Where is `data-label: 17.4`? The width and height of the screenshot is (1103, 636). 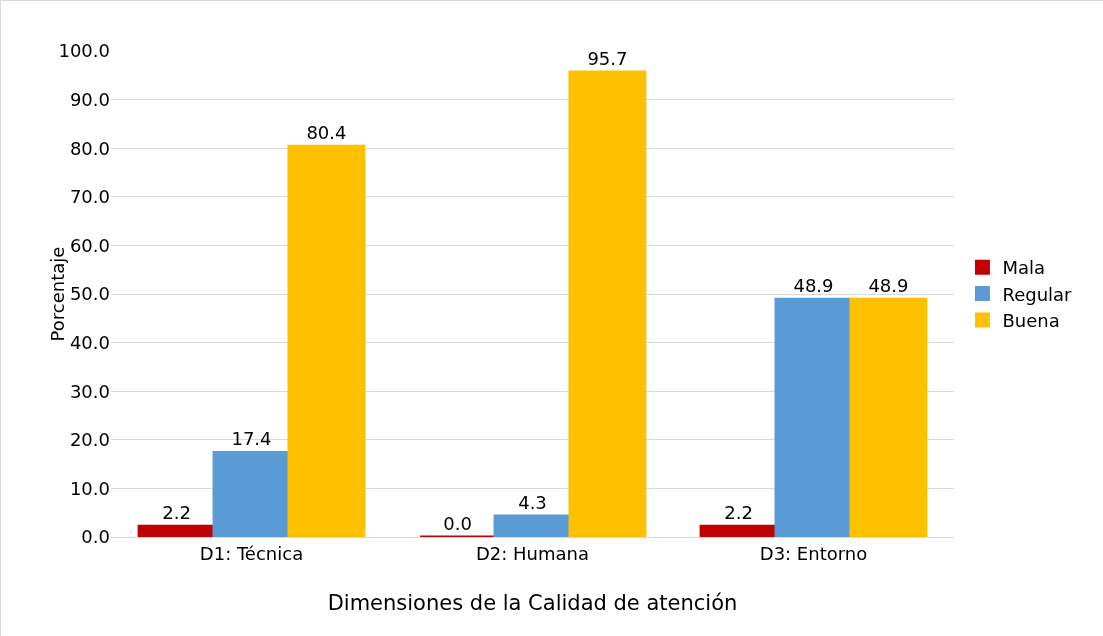 data-label: 17.4 is located at coordinates (251, 439).